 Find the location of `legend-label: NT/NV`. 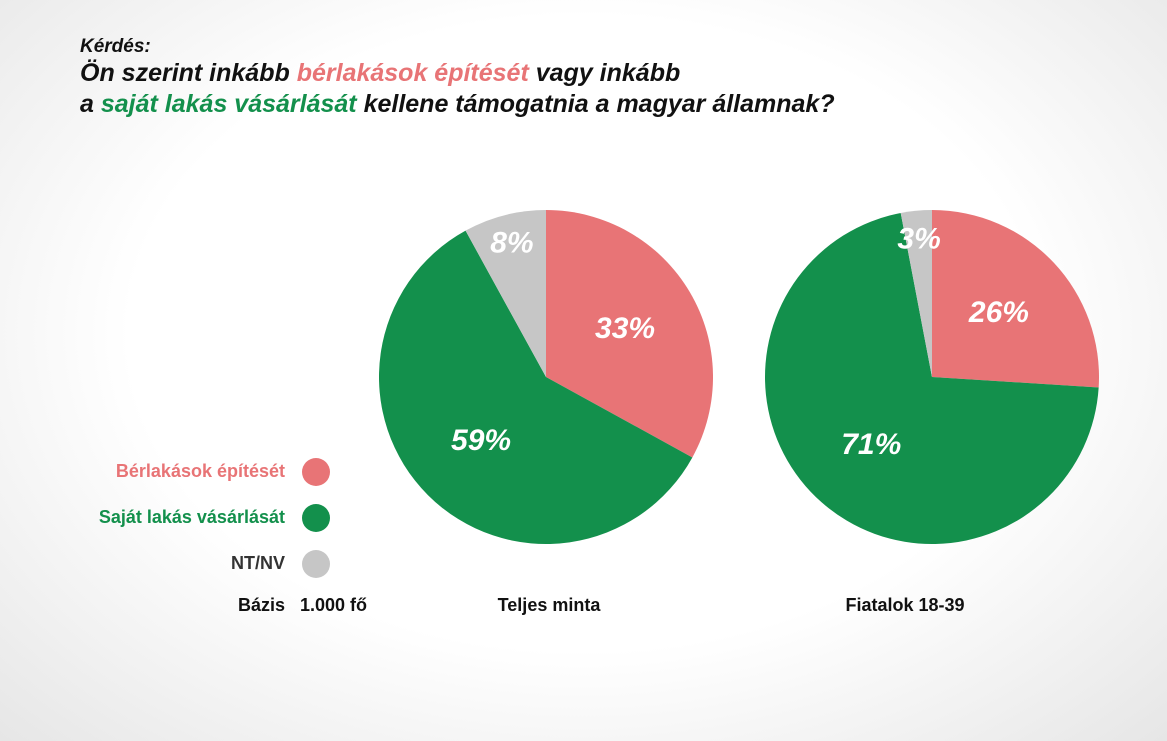

legend-label: NT/NV is located at coordinates (258, 563).